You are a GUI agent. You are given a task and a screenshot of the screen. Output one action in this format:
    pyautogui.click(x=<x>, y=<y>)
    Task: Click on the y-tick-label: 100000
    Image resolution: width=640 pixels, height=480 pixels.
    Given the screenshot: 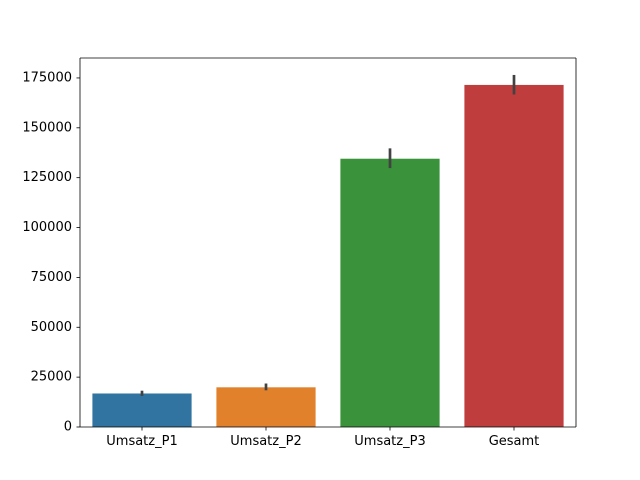 What is the action you would take?
    pyautogui.click(x=47, y=227)
    